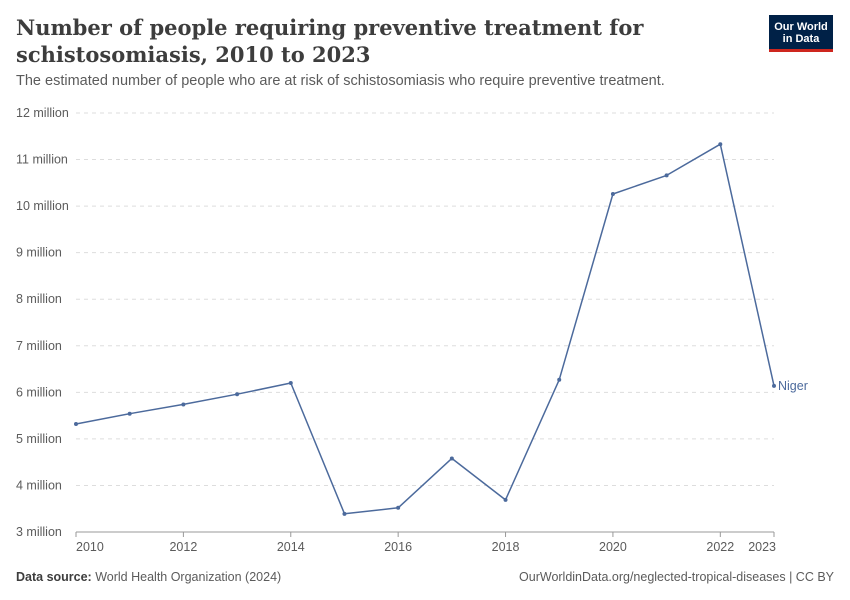 The image size is (850, 600). What do you see at coordinates (762, 547) in the screenshot?
I see `x-tick-label: 2023` at bounding box center [762, 547].